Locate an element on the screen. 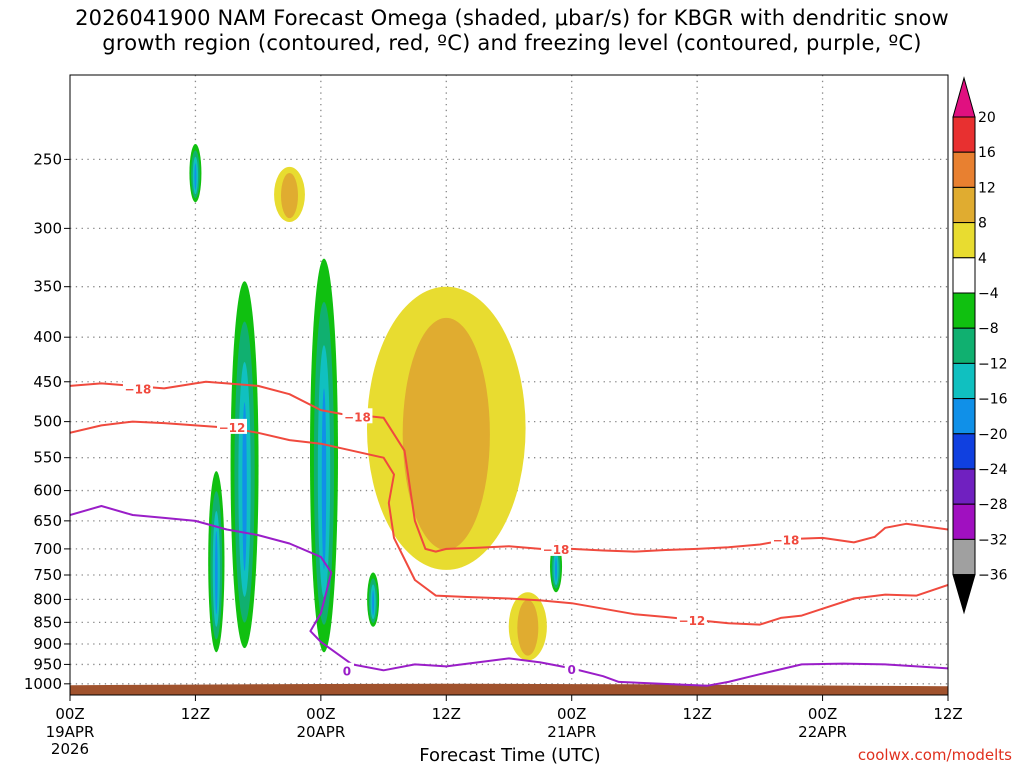 This screenshot has width=1024, height=768. y-tick-label: 250 is located at coordinates (47, 159).